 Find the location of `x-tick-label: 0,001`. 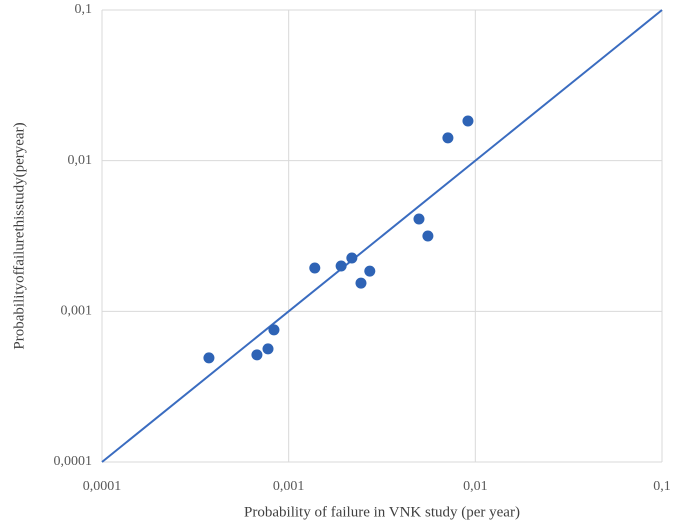

x-tick-label: 0,001 is located at coordinates (289, 486).